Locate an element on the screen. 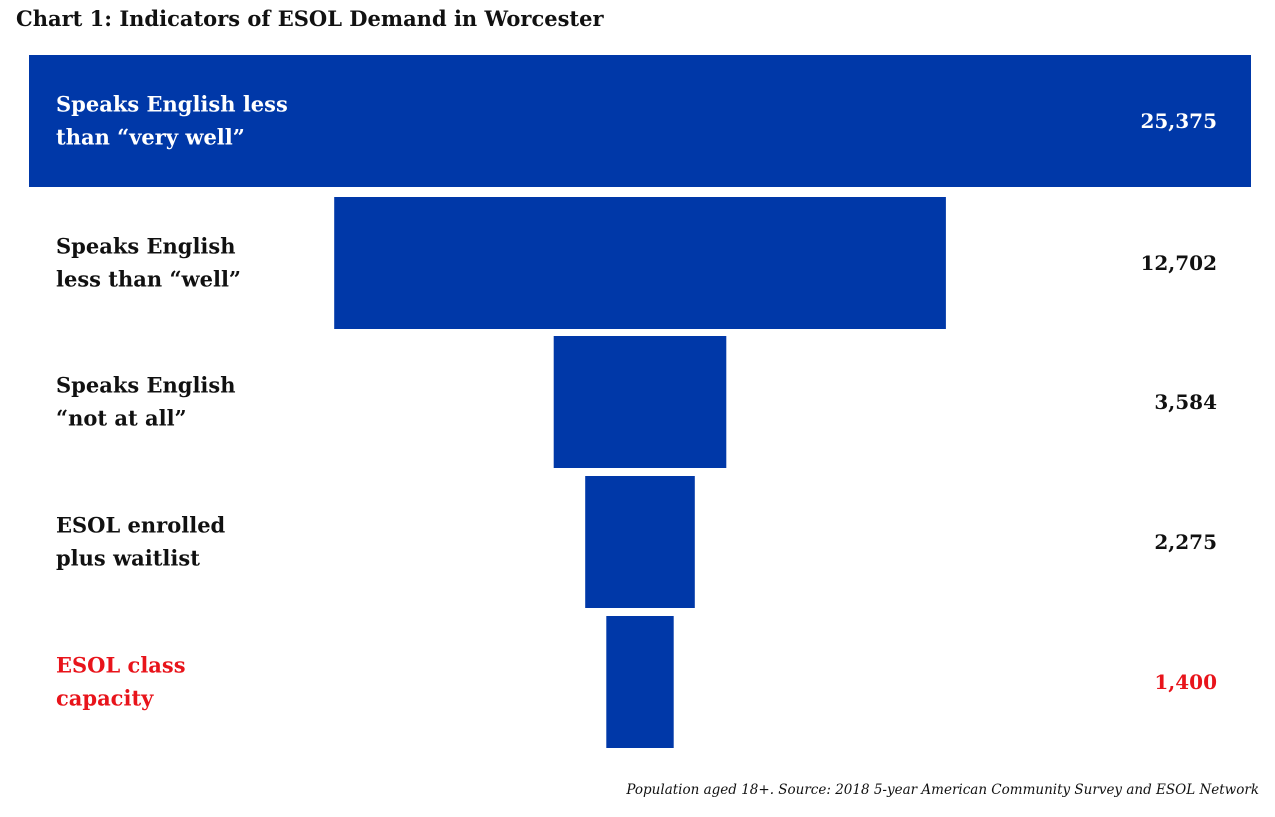 This screenshot has width=1275, height=817. value-label-3: 3,584 is located at coordinates (1185, 402).